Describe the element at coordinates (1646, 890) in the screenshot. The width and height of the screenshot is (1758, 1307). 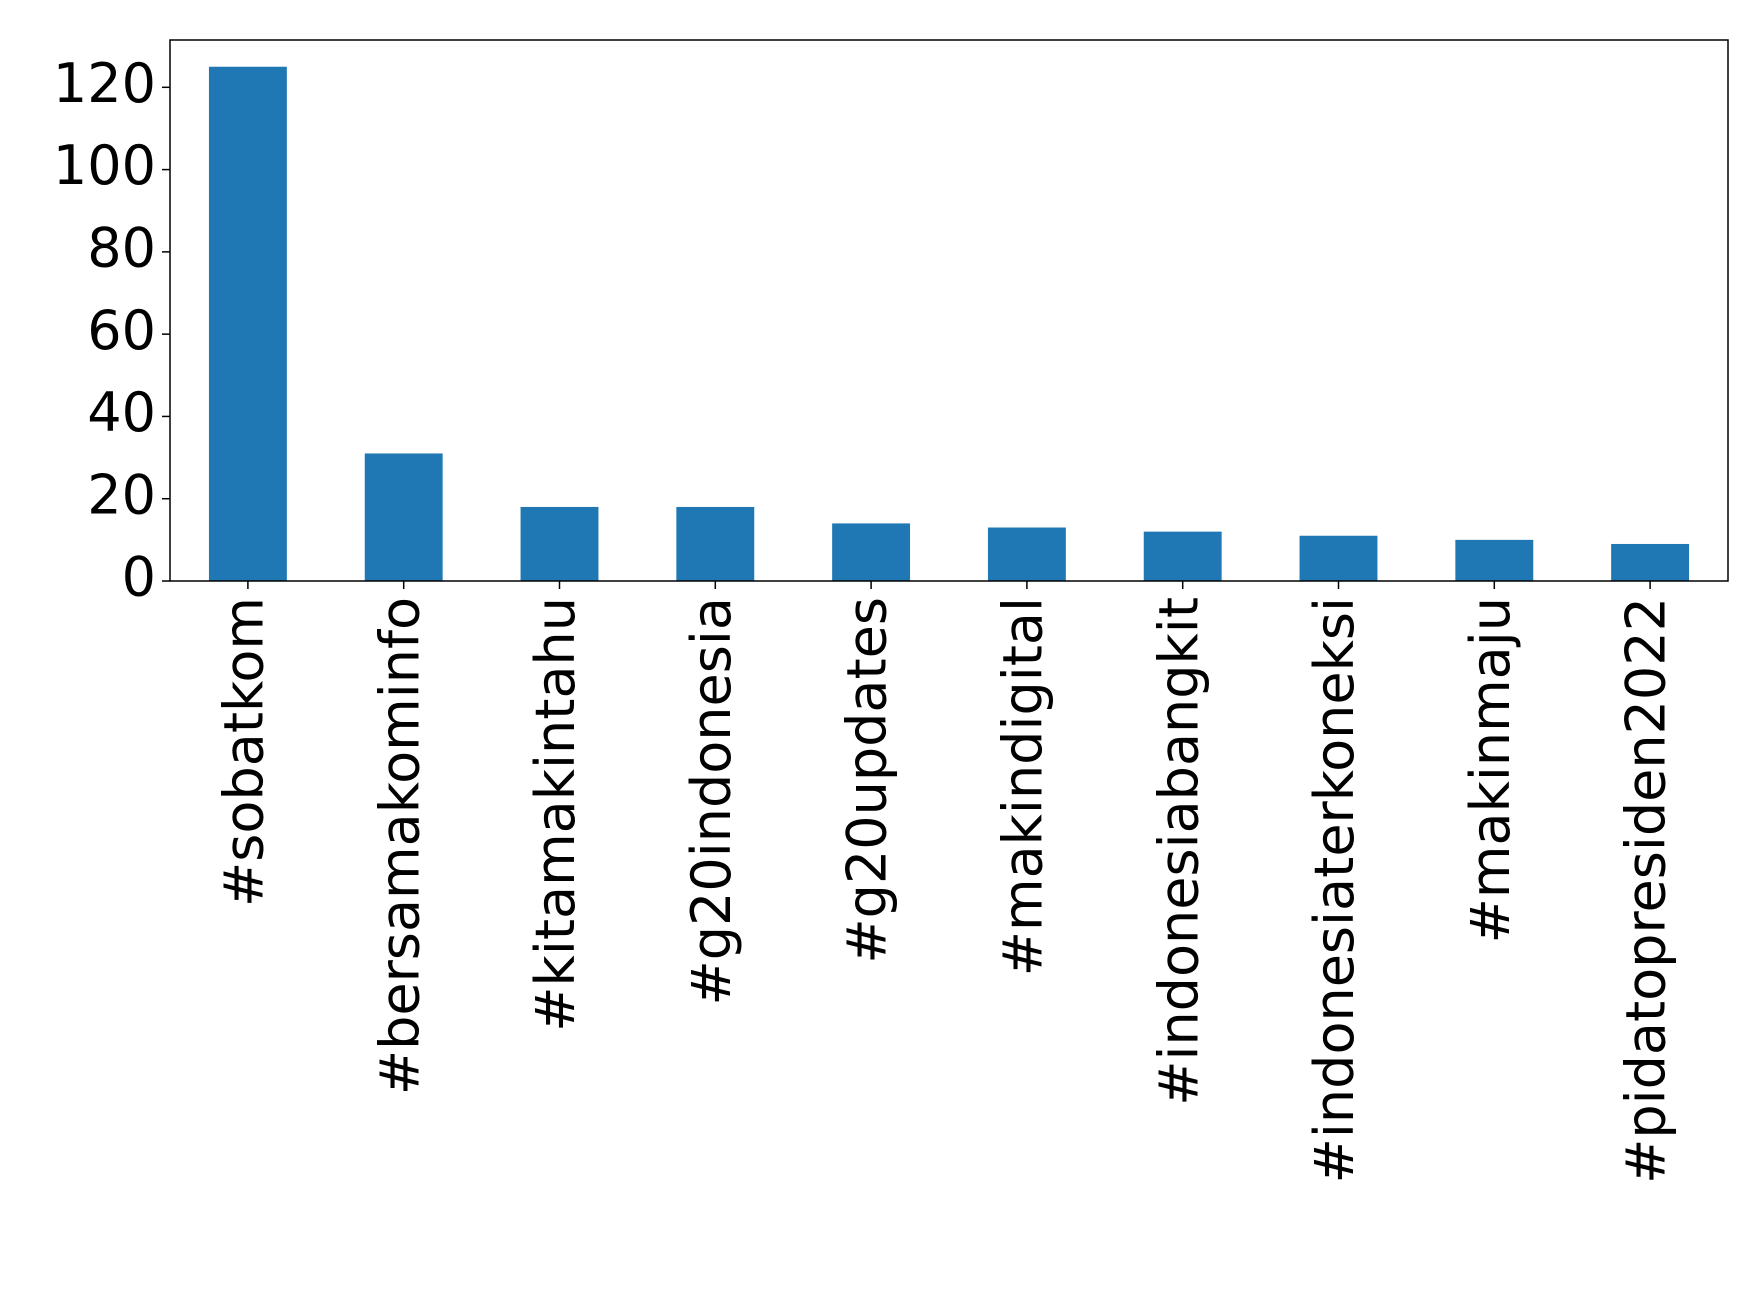
I see `x-tick-label: #pidatopresiden2022` at that location.